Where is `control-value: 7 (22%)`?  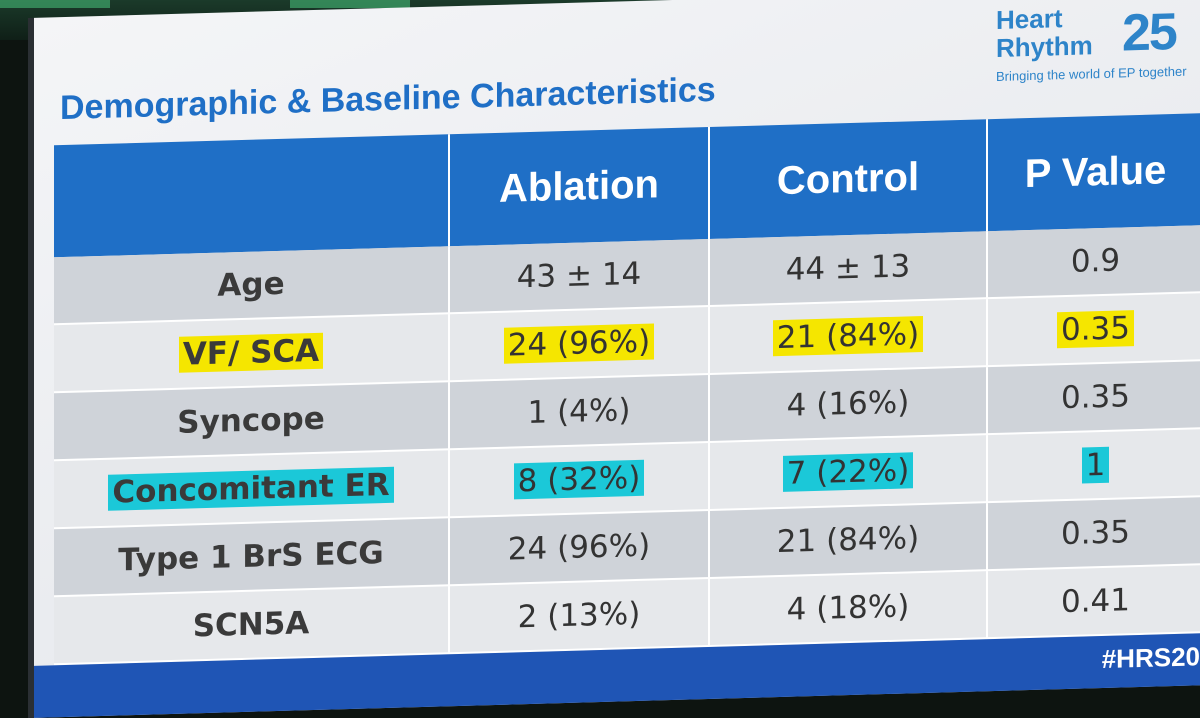 control-value: 7 (22%) is located at coordinates (848, 472).